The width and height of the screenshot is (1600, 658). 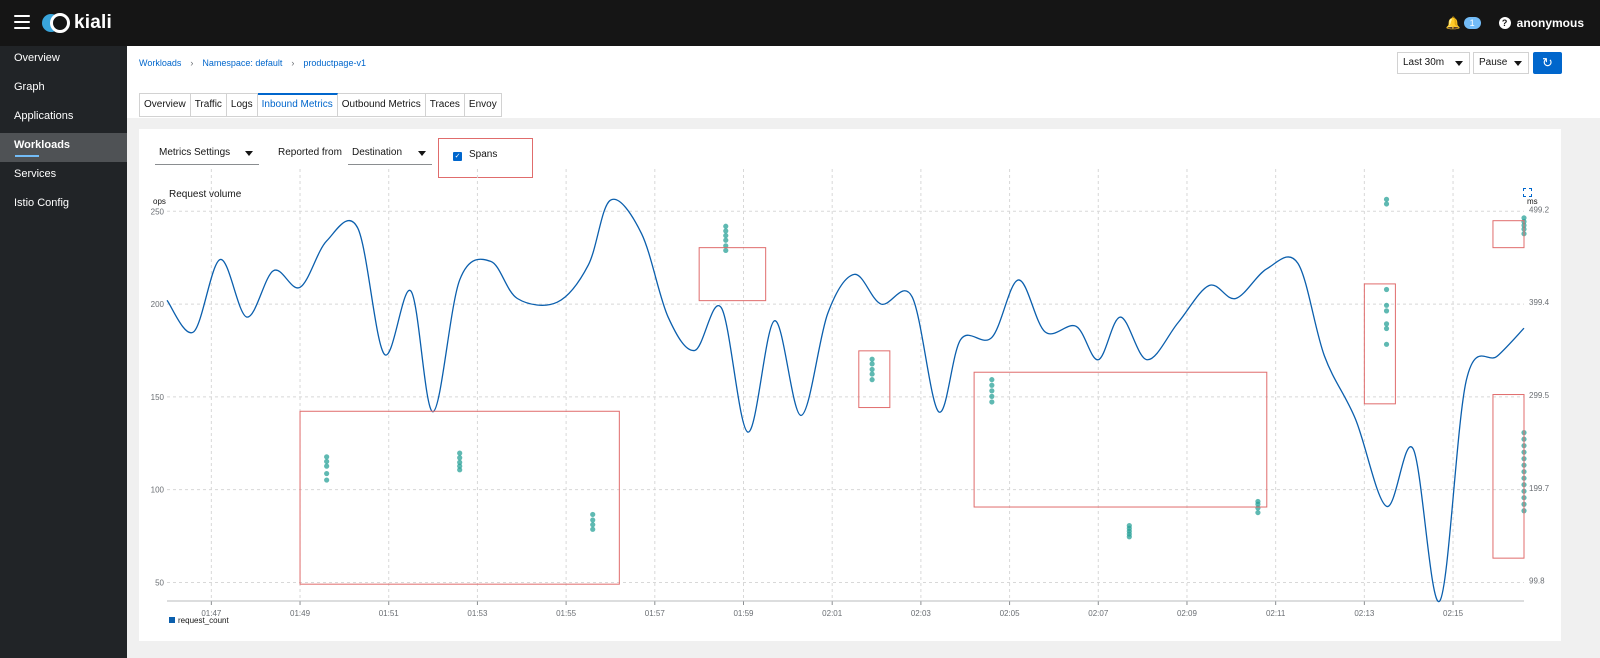 I want to click on sidebar-item-graph: Graph, so click(x=29, y=87).